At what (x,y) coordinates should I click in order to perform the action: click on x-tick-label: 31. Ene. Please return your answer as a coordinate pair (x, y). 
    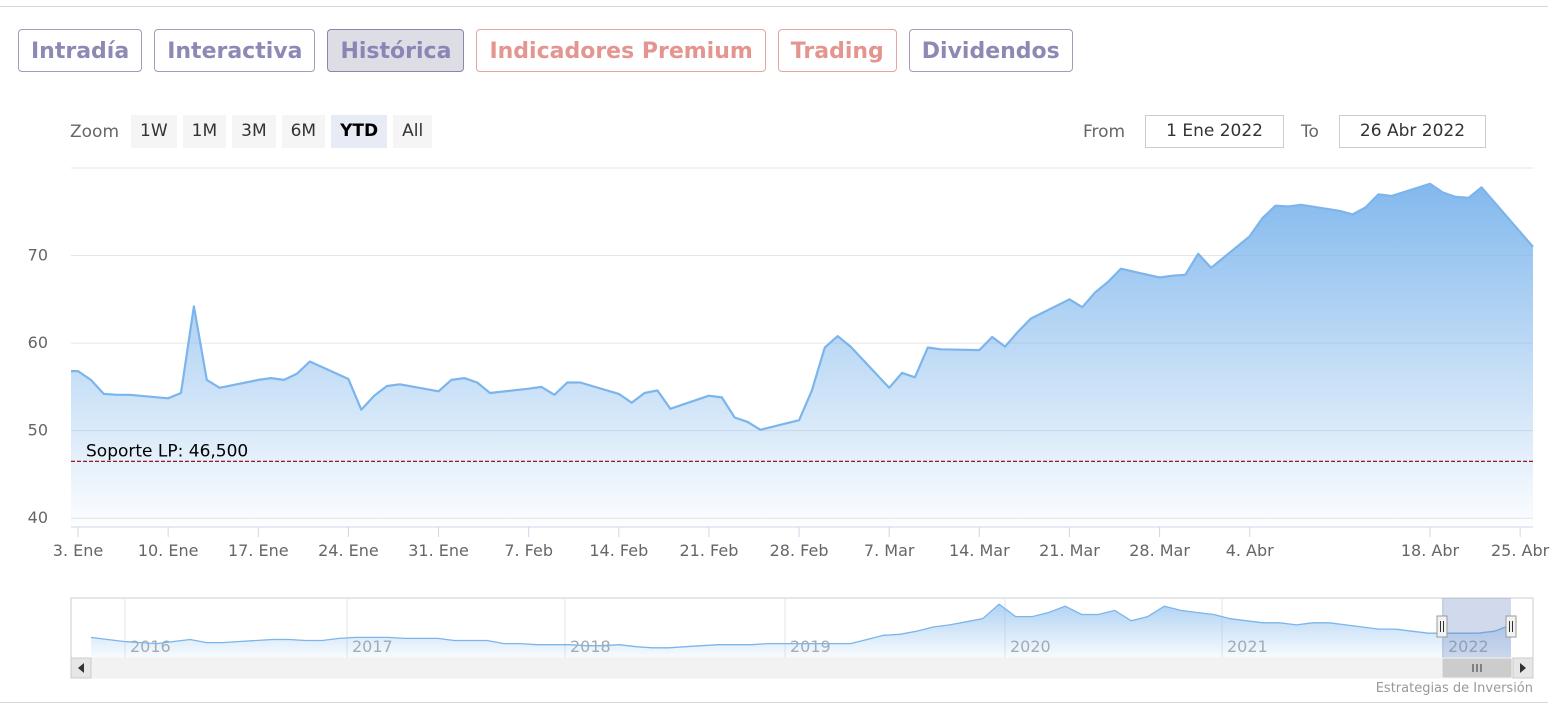
    Looking at the image, I should click on (438, 550).